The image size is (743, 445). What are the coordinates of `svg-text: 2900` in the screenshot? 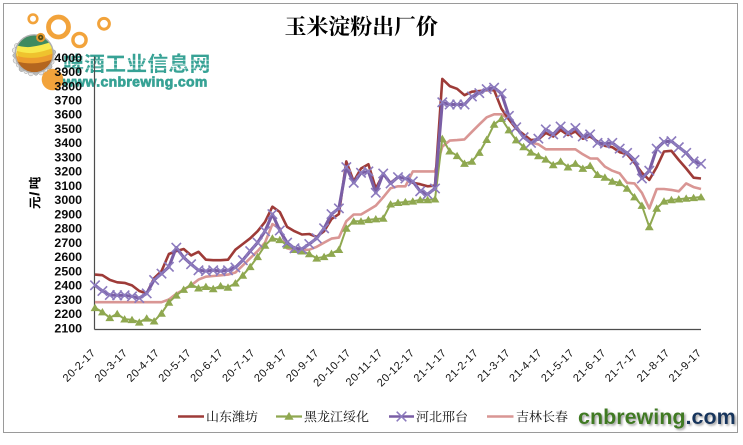 It's located at (68, 214).